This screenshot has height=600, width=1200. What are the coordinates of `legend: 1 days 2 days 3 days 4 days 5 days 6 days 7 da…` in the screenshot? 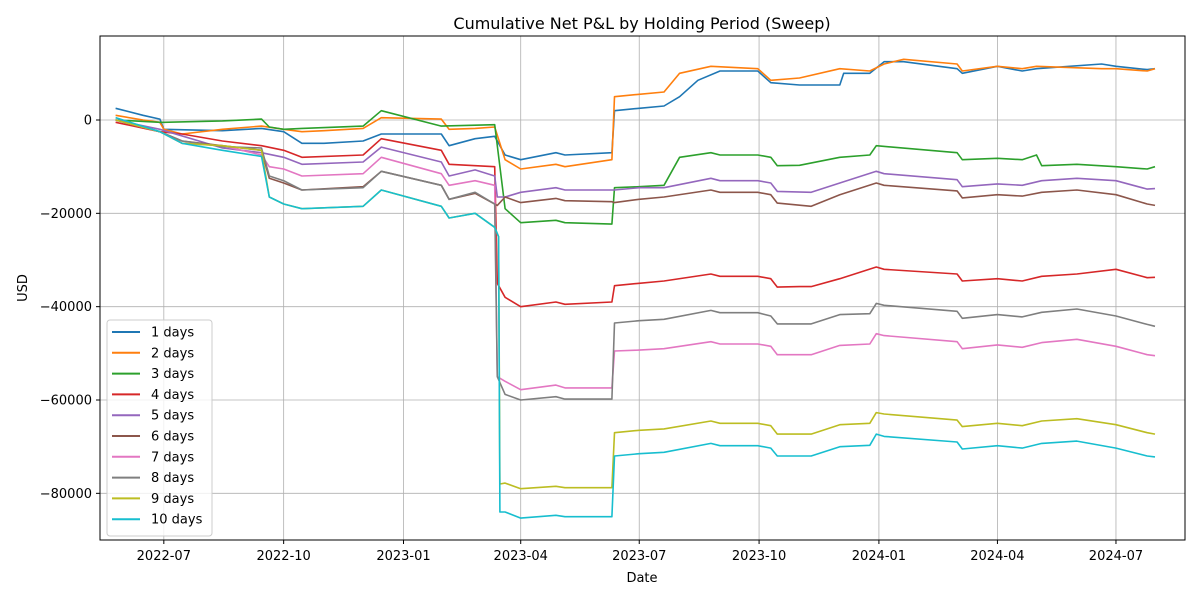 It's located at (159, 428).